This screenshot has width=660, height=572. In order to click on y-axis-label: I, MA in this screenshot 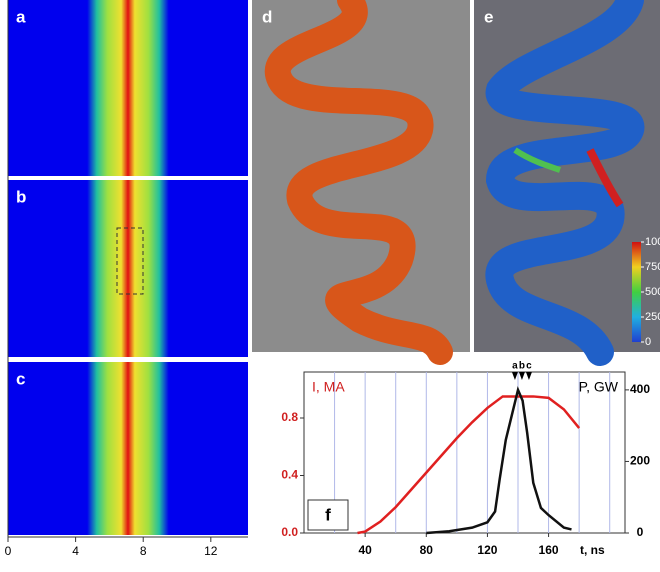, I will do `click(328, 387)`.